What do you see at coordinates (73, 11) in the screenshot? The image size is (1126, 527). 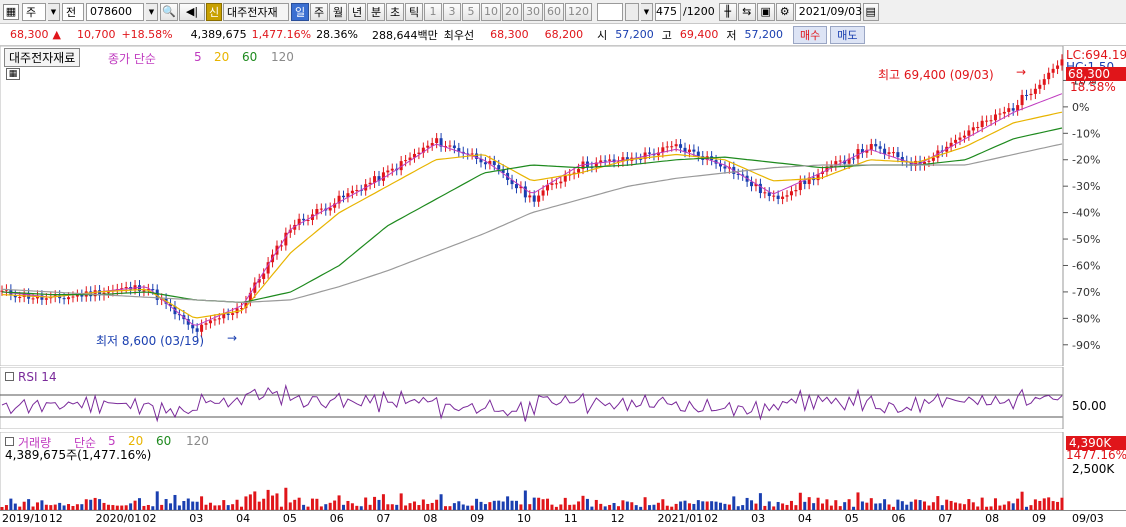 I see `market-select: 전` at bounding box center [73, 11].